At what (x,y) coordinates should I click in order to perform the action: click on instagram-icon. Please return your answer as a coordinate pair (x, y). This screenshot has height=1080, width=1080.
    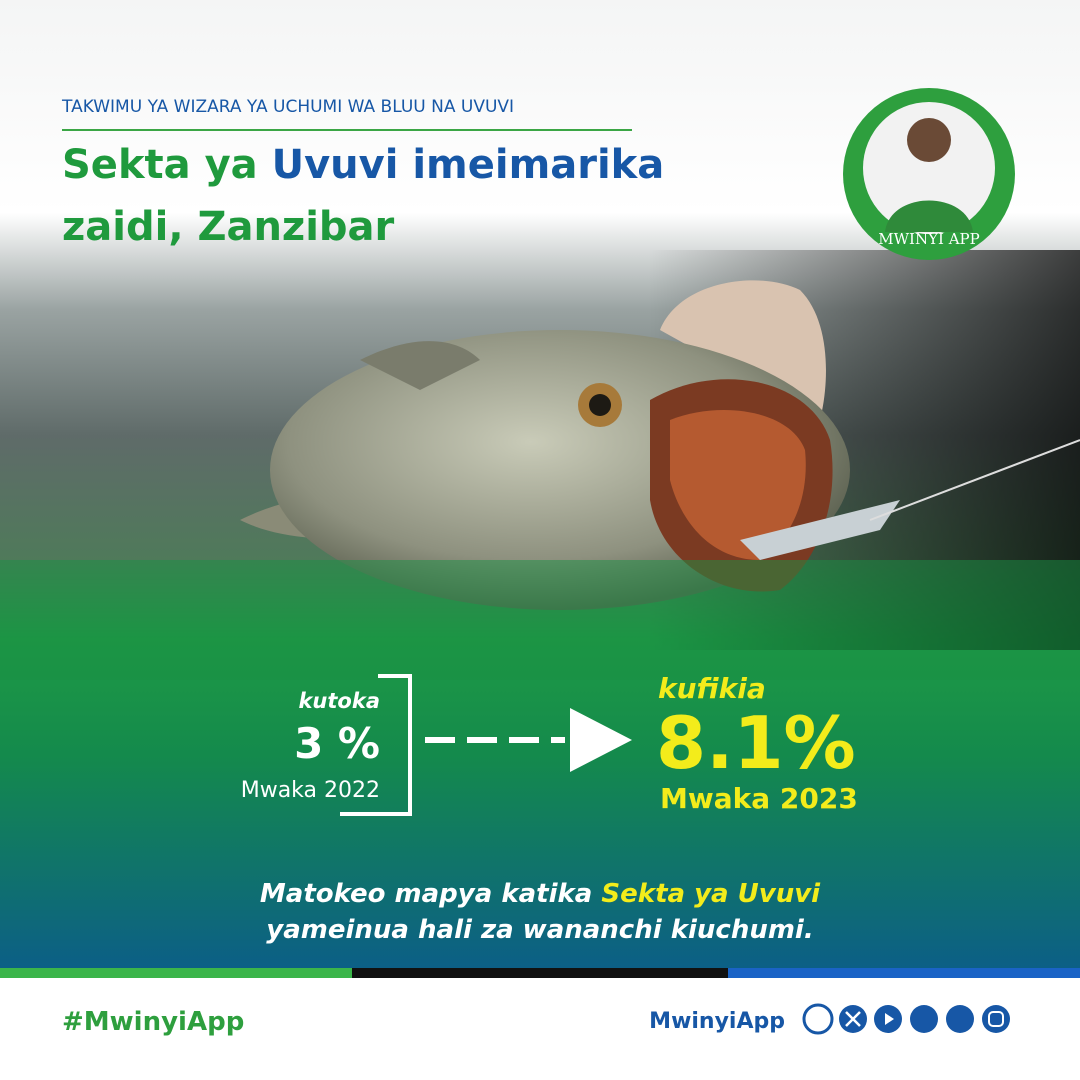
    Looking at the image, I should click on (996, 1019).